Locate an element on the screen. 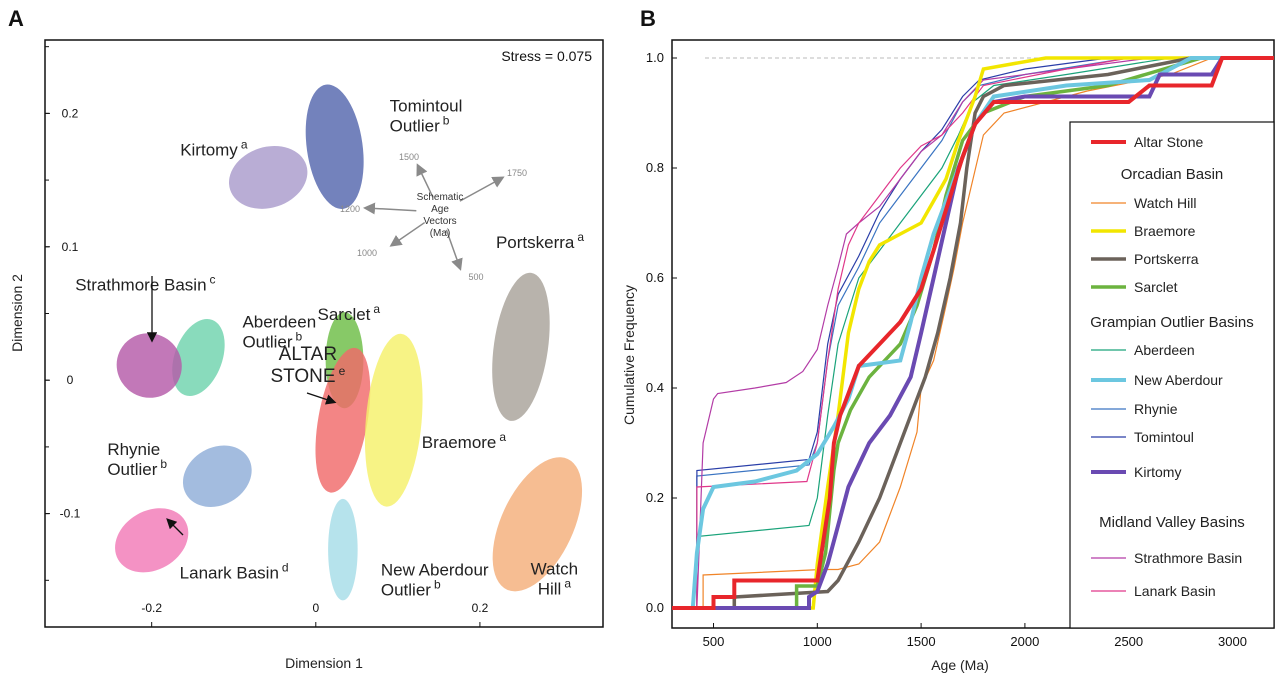  label-portskerra: Portskerra a is located at coordinates (540, 241).